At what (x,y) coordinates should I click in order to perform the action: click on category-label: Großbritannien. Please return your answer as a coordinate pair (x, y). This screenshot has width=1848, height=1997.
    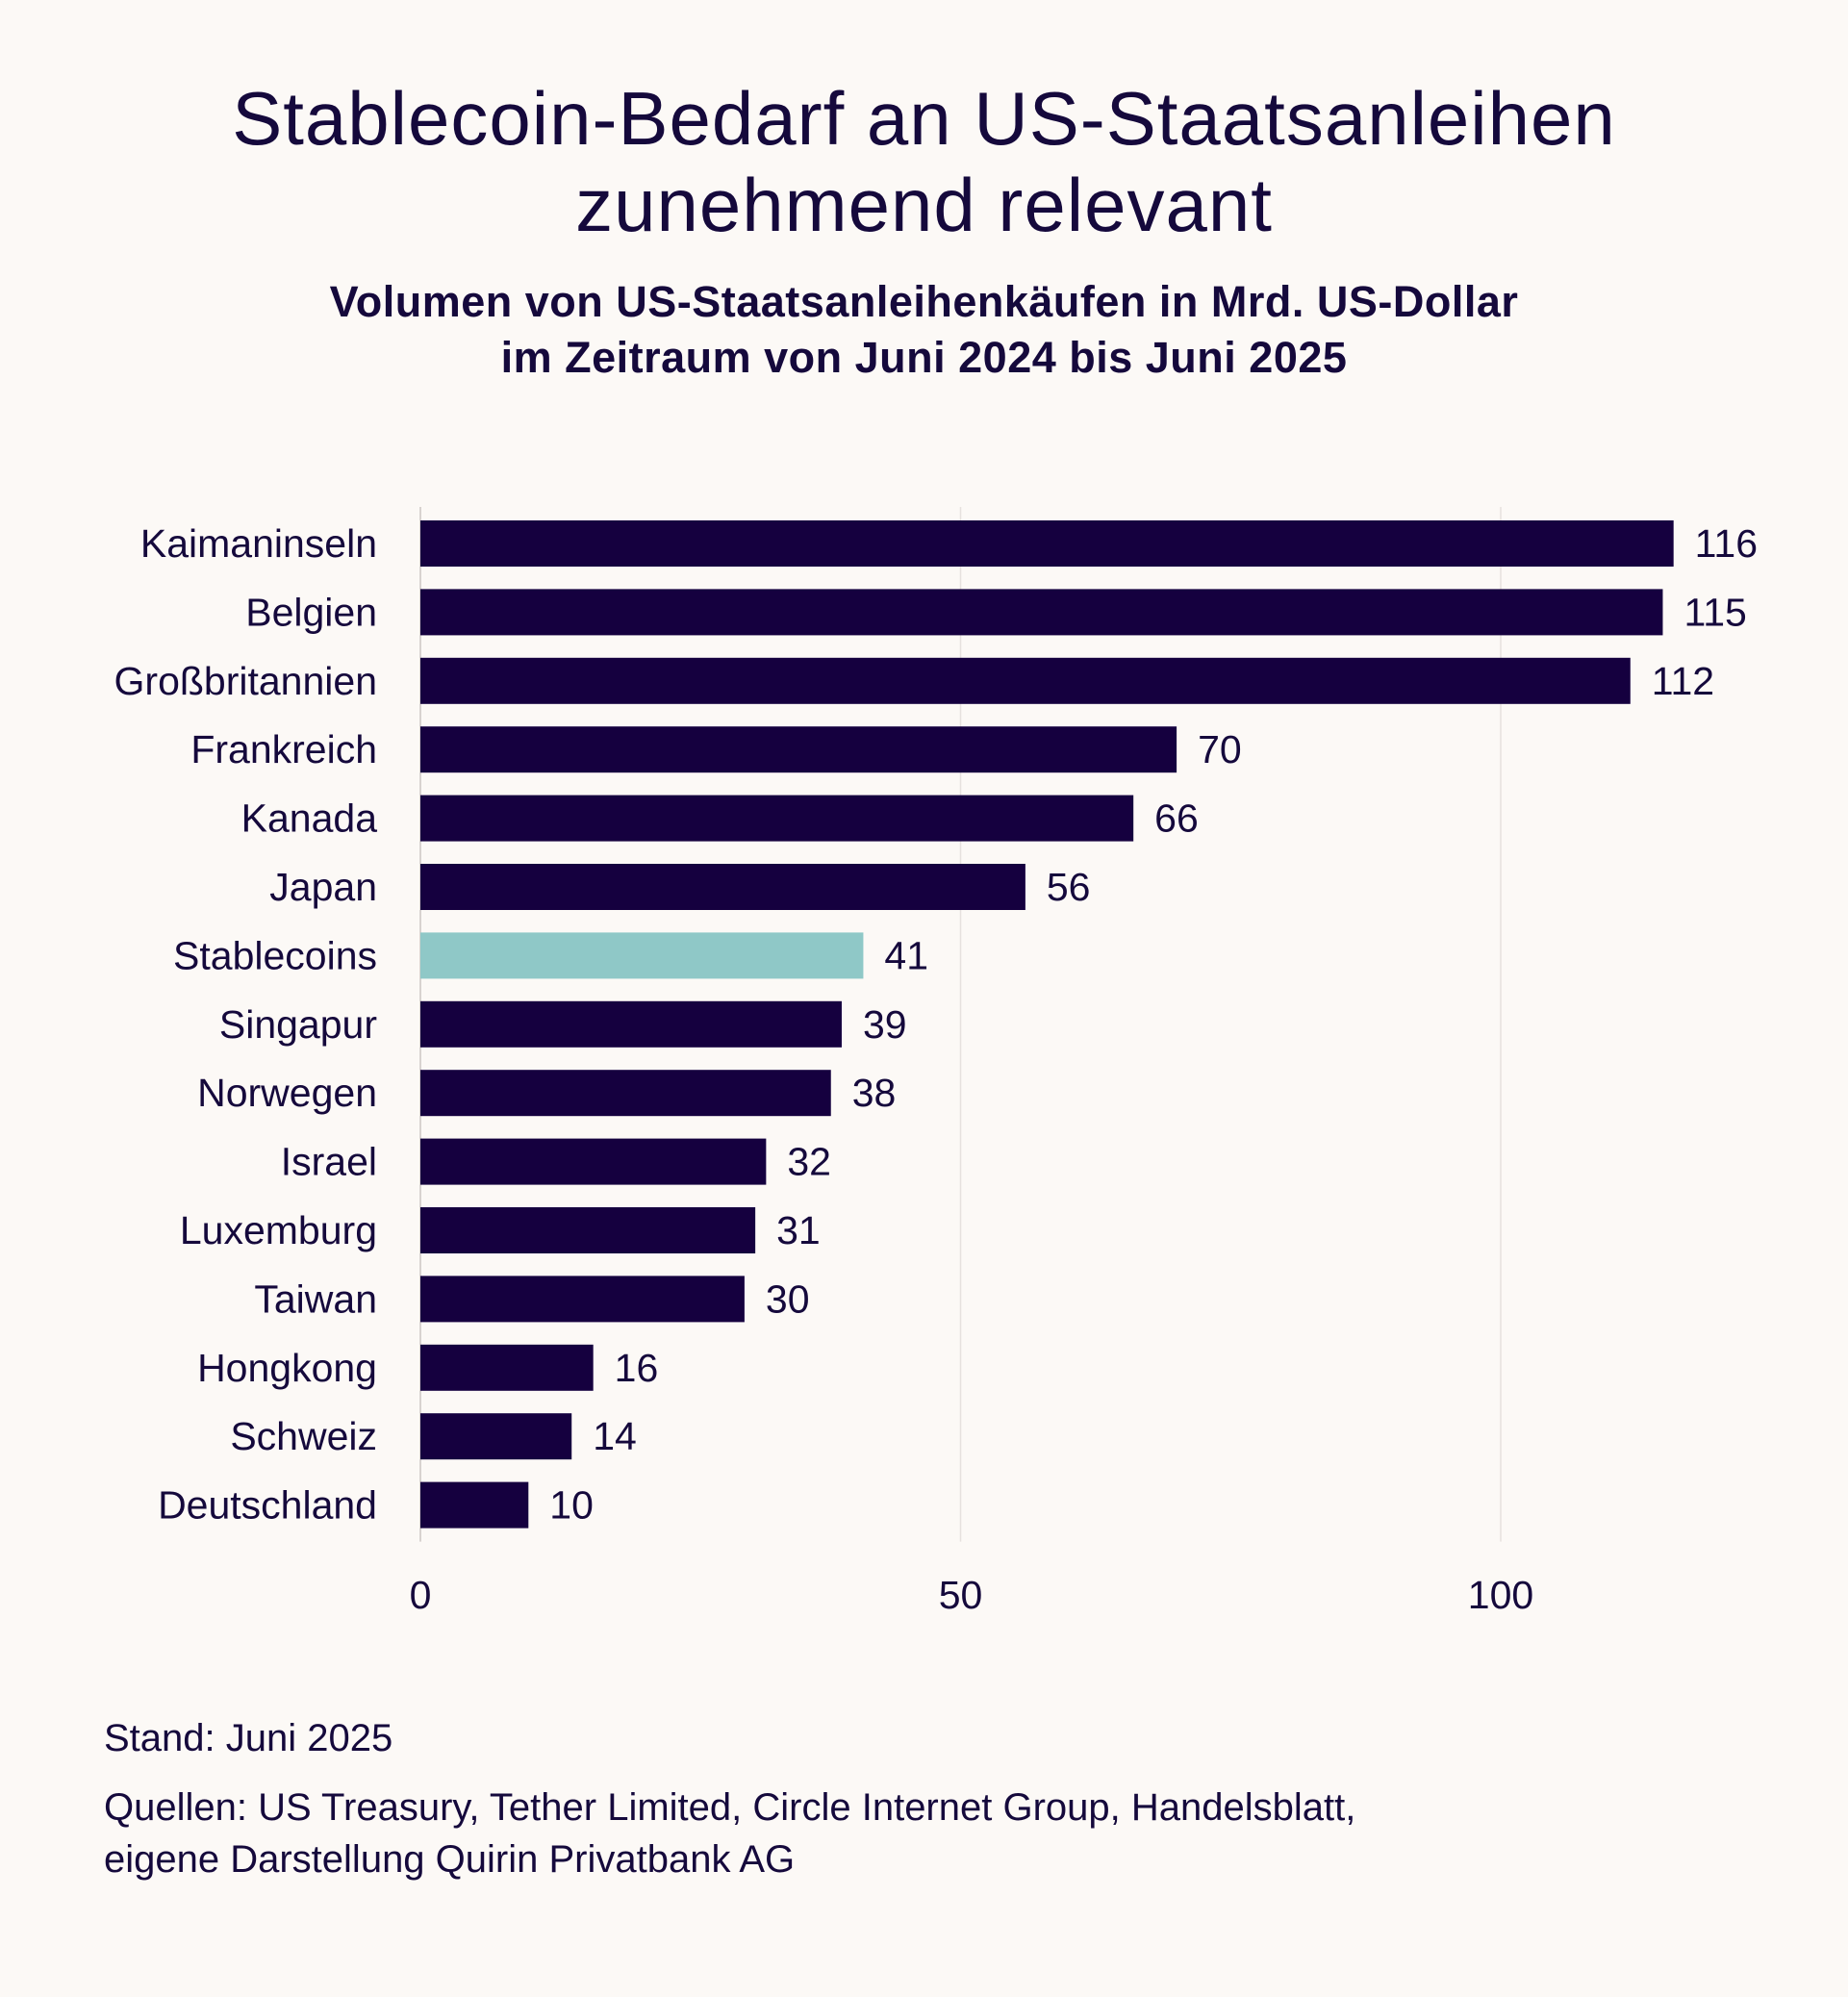
    Looking at the image, I should click on (245, 681).